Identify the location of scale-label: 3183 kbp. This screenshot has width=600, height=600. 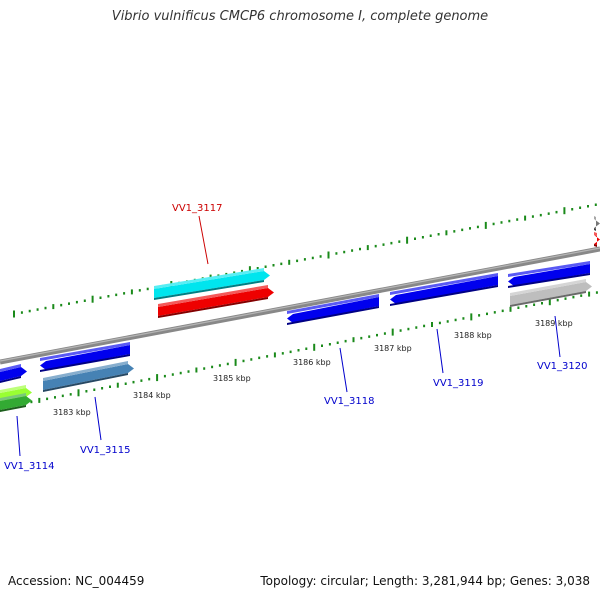
(72, 412).